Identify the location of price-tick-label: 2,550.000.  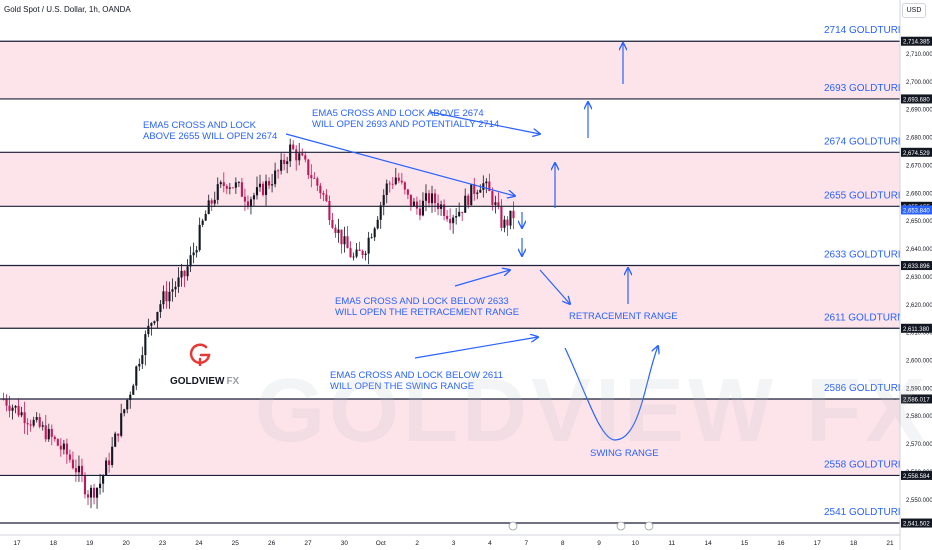
(919, 501).